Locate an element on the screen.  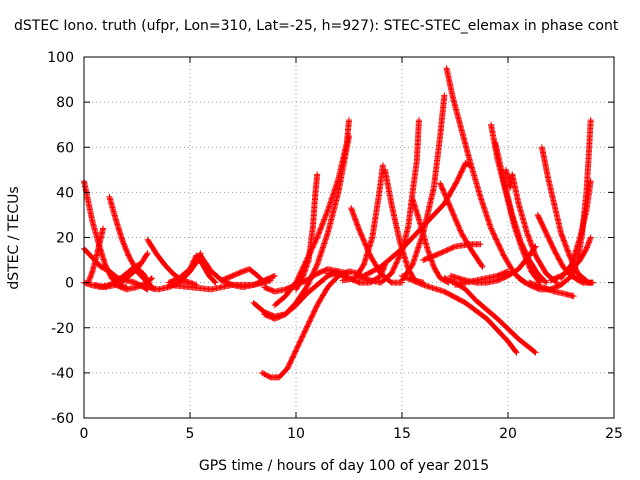
series-pass-as is located at coordinates (582, 279).